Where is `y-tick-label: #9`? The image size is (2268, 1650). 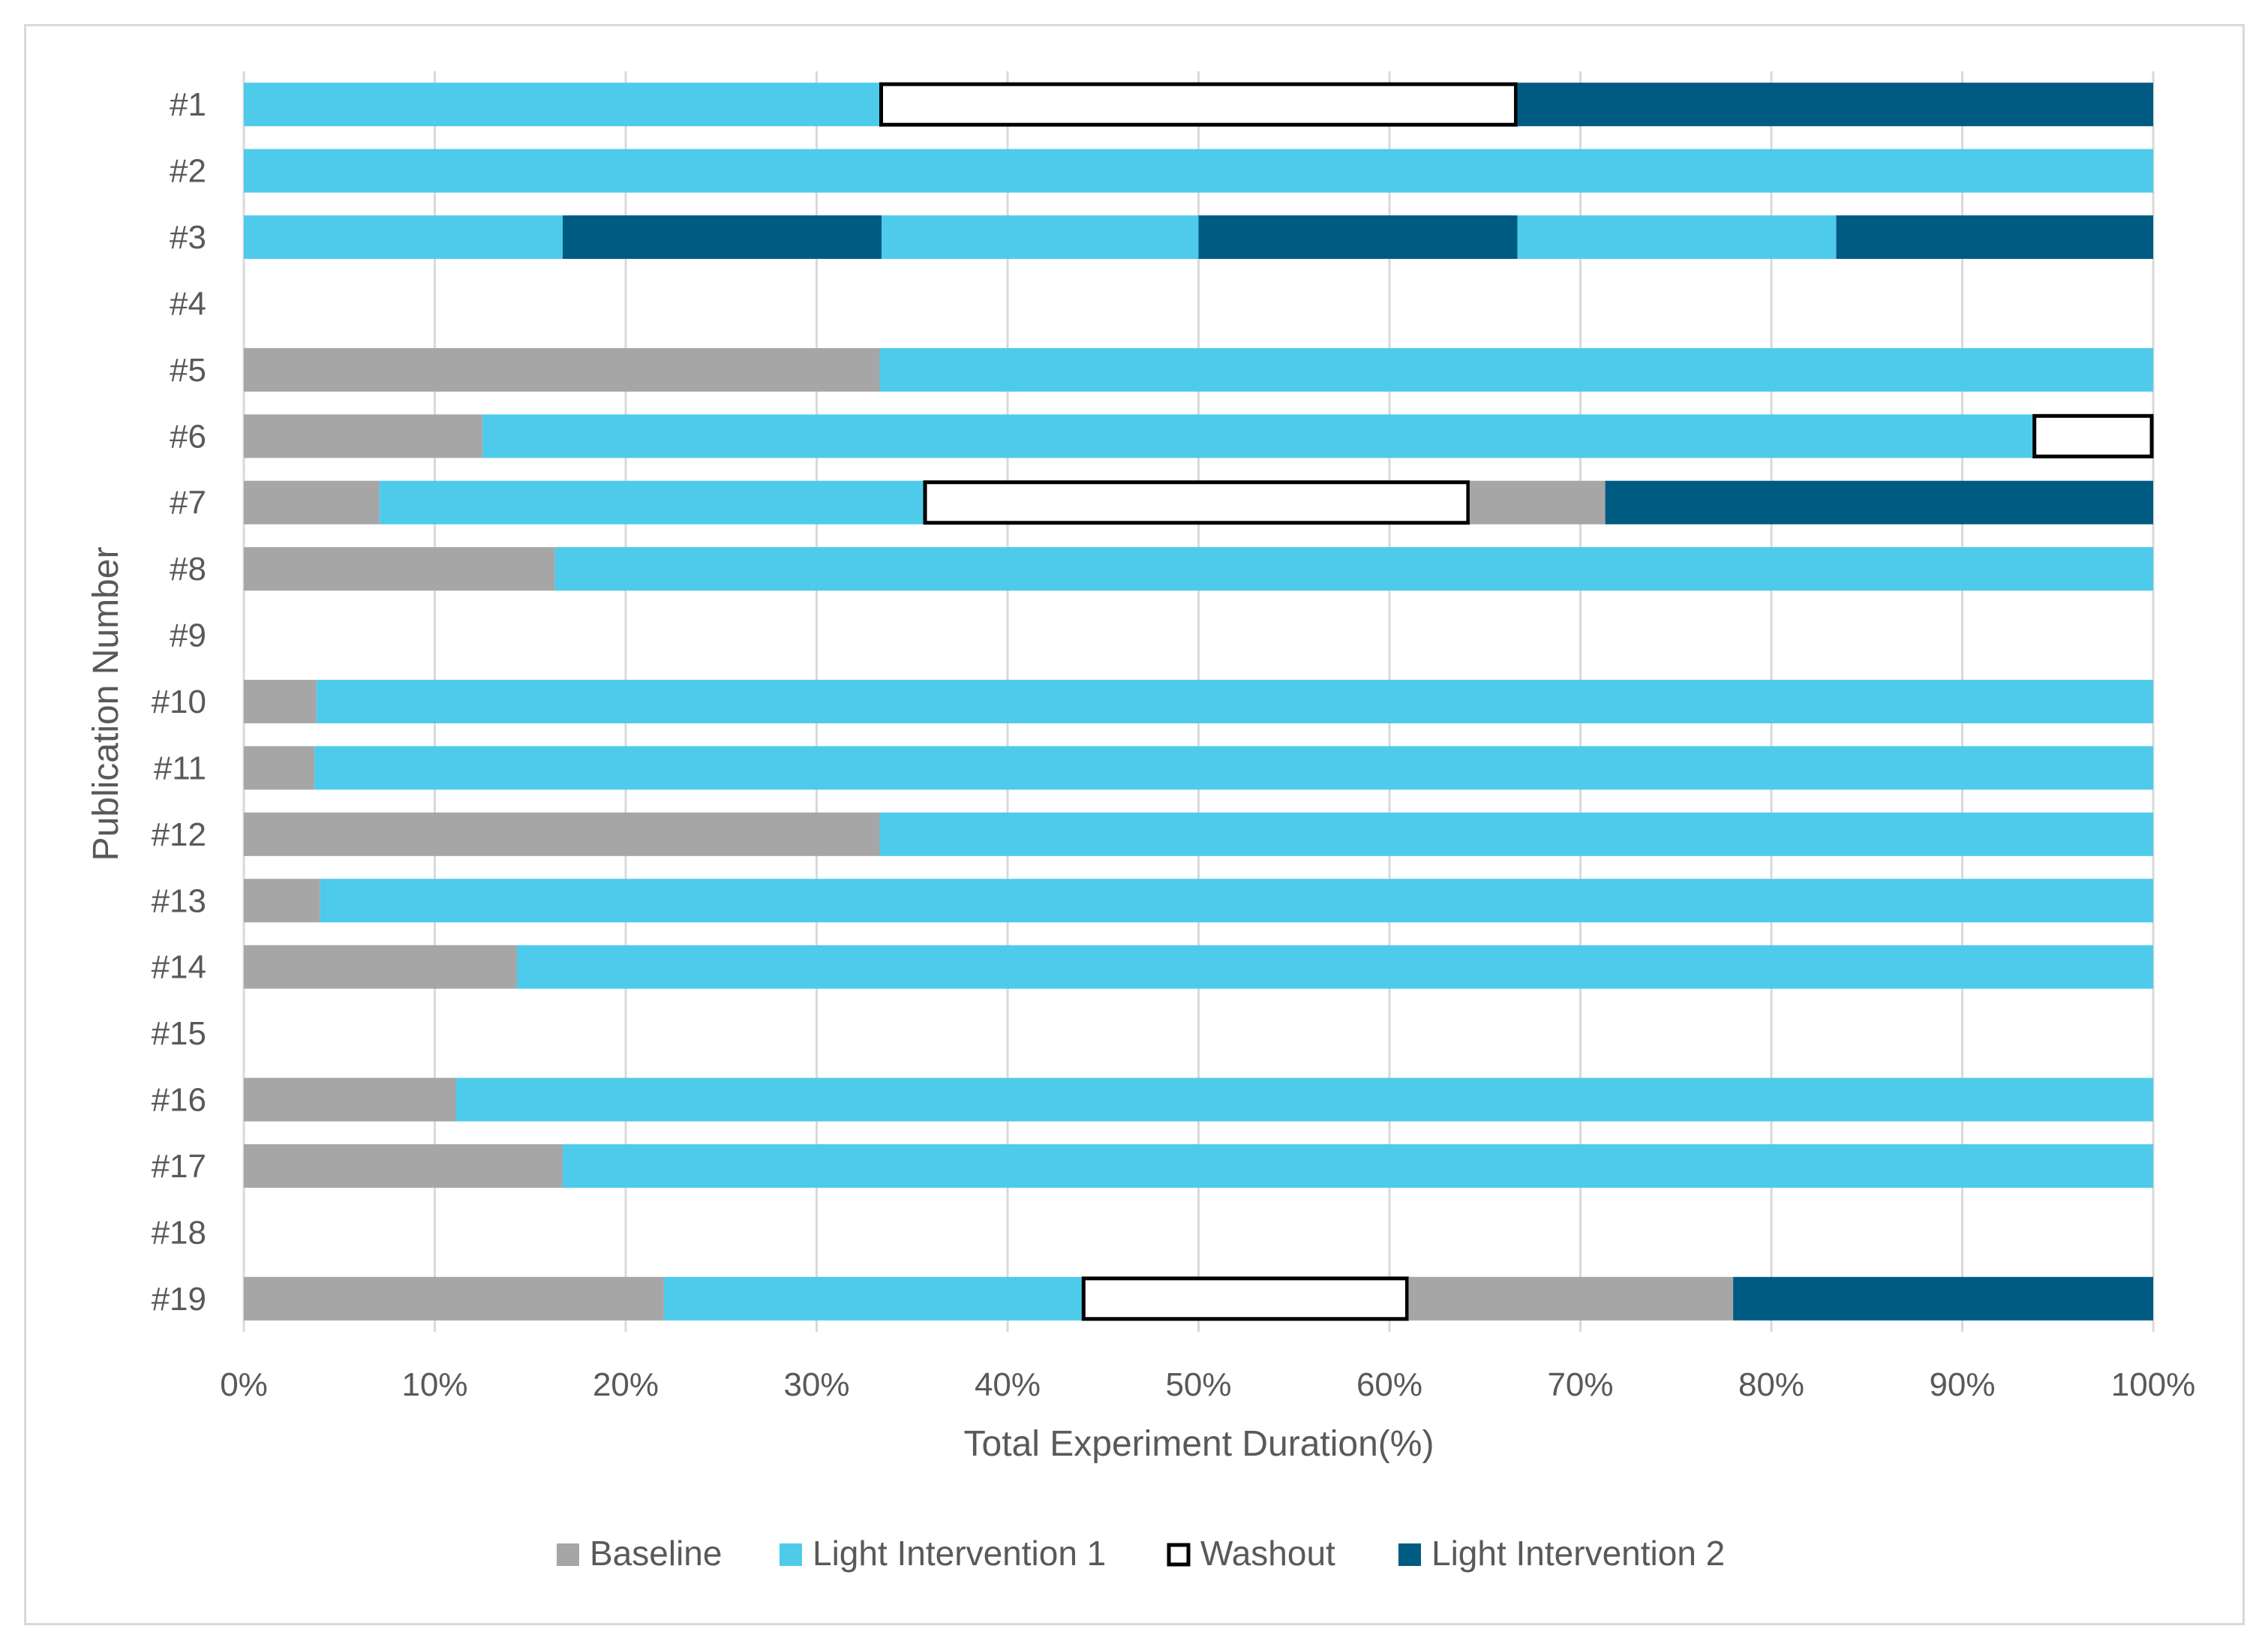 y-tick-label: #9 is located at coordinates (188, 636).